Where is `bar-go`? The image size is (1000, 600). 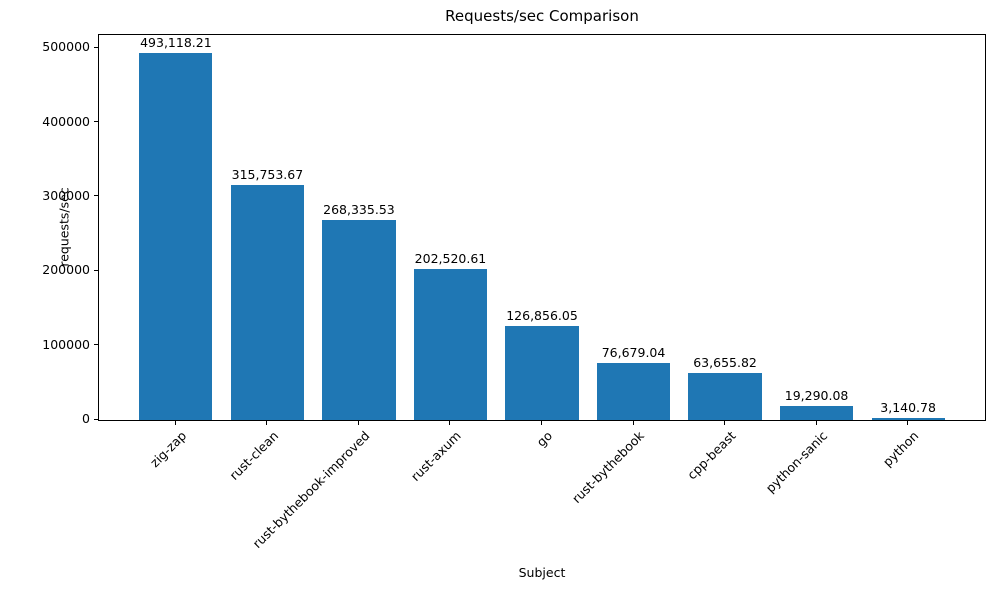 bar-go is located at coordinates (542, 372).